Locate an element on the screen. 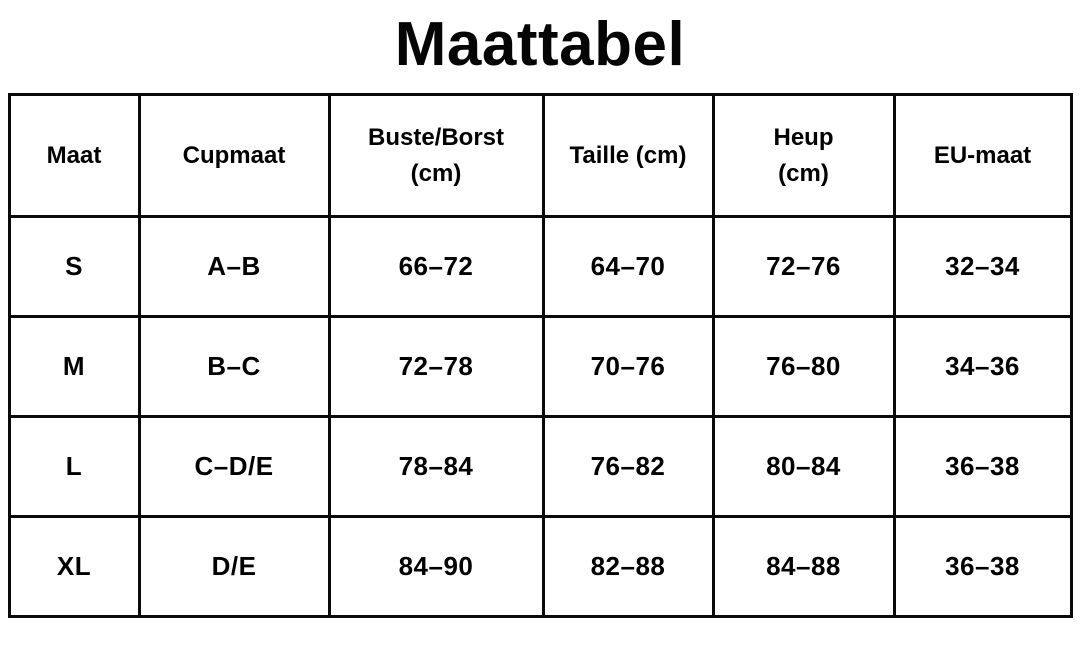 This screenshot has height=645, width=1080. cell-cup: C–D/E is located at coordinates (234, 467).